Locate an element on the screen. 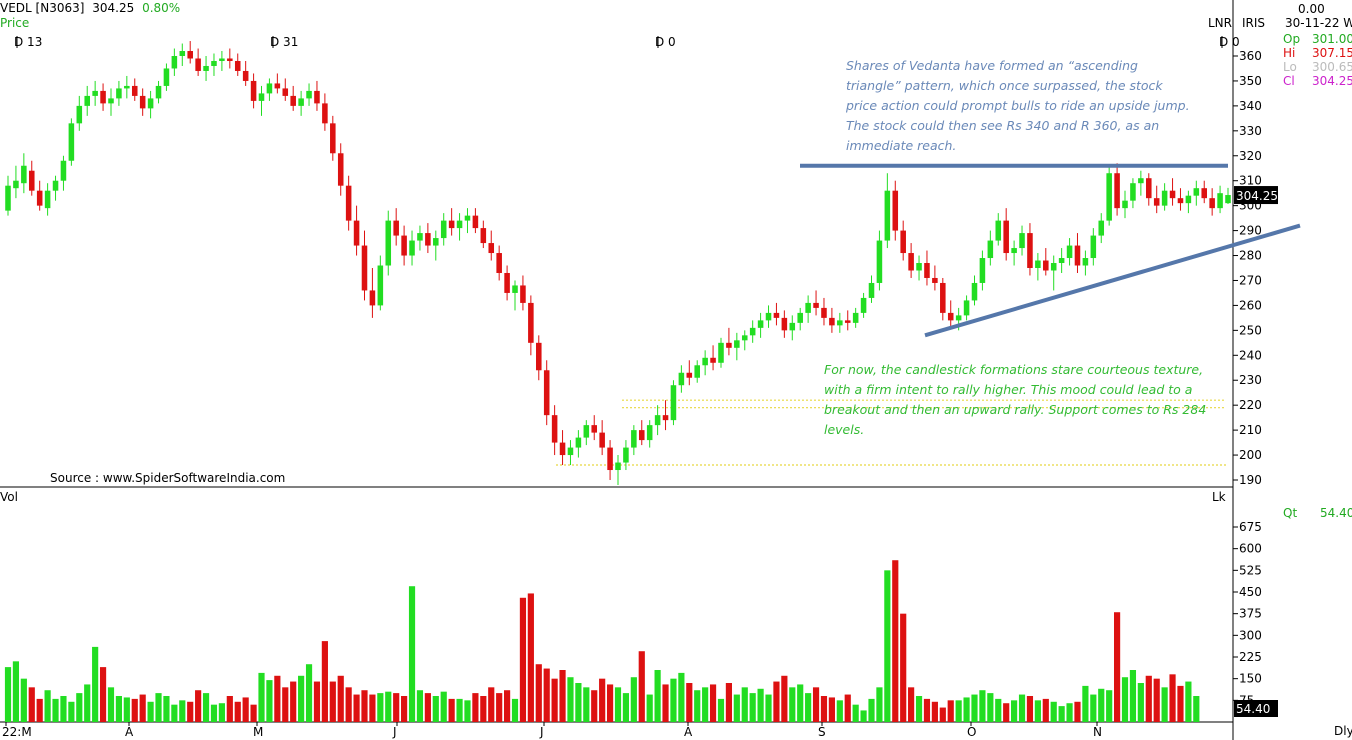  period-marker: D 0 is located at coordinates (665, 42).